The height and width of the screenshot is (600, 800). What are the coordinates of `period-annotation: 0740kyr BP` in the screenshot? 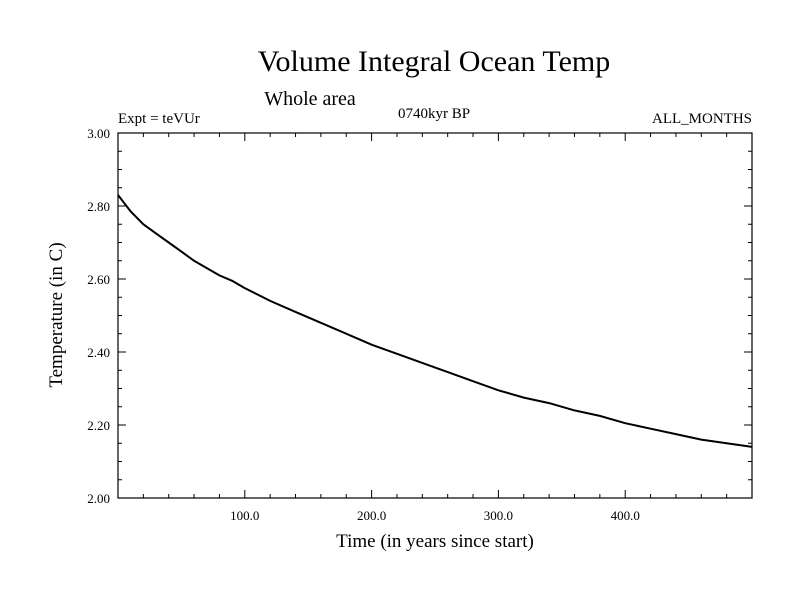 It's located at (434, 114).